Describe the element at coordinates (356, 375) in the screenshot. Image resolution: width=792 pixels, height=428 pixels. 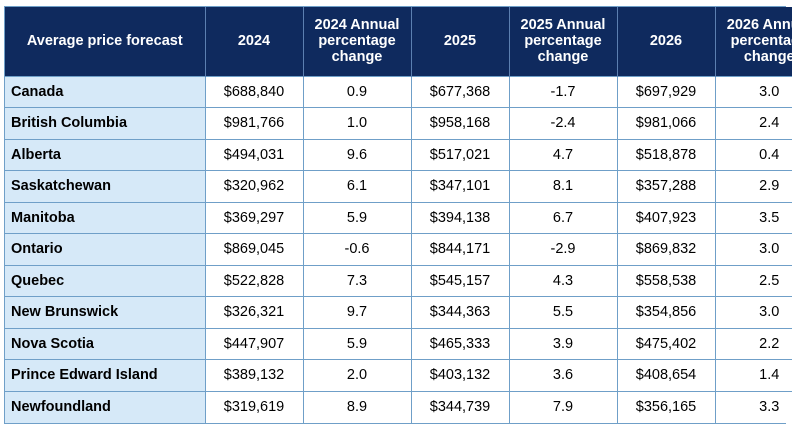
I see `change-2024-cell: 2.0` at that location.